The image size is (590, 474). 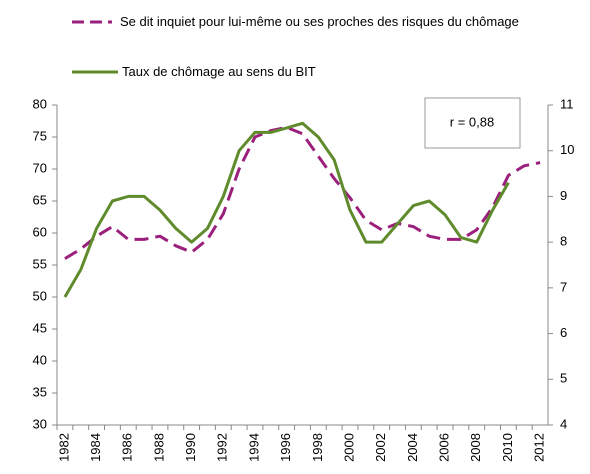 What do you see at coordinates (317, 447) in the screenshot?
I see `x-tick-label: 1998` at bounding box center [317, 447].